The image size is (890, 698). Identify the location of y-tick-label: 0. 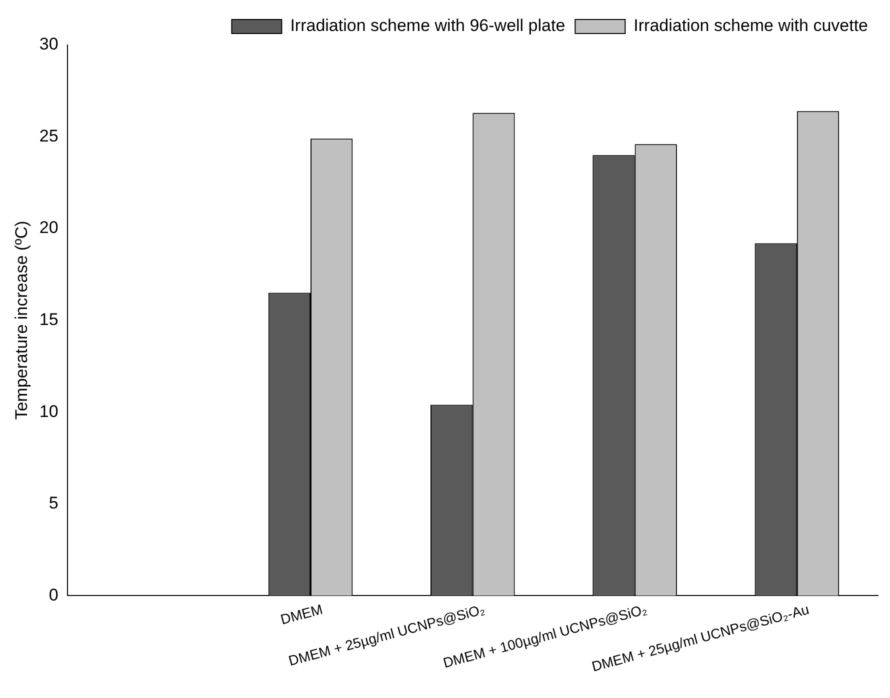
(53, 594).